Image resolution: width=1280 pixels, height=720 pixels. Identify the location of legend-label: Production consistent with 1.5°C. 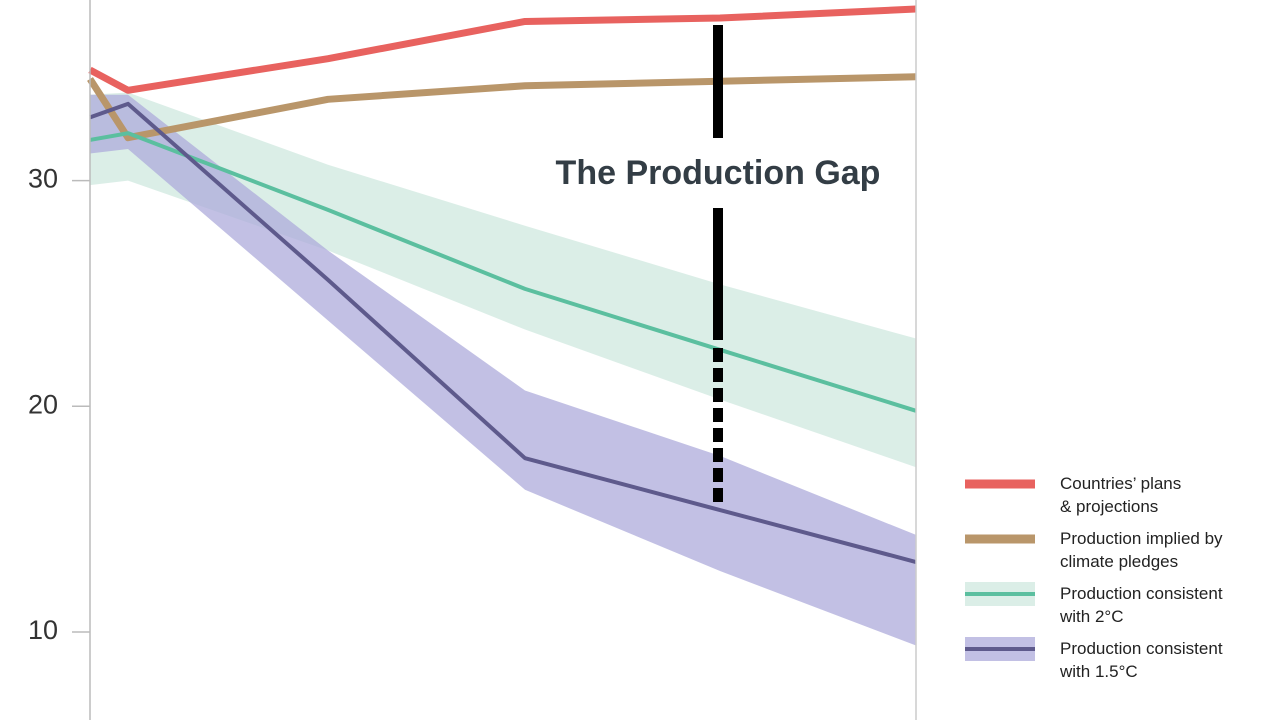
(1141, 660).